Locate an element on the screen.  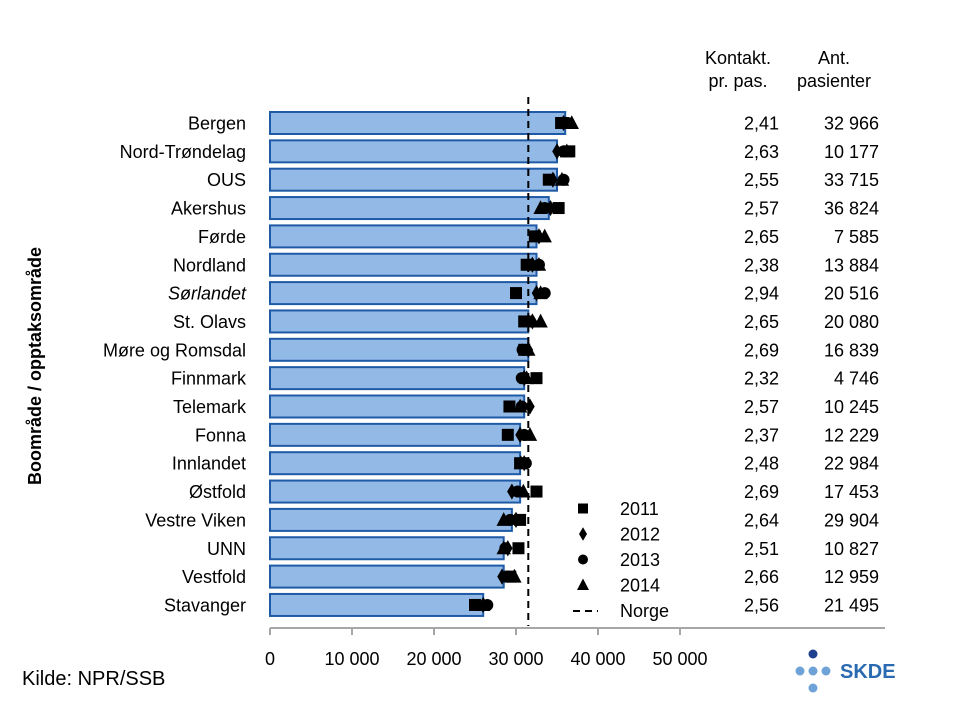
category-label: Sørlandet is located at coordinates (207, 294).